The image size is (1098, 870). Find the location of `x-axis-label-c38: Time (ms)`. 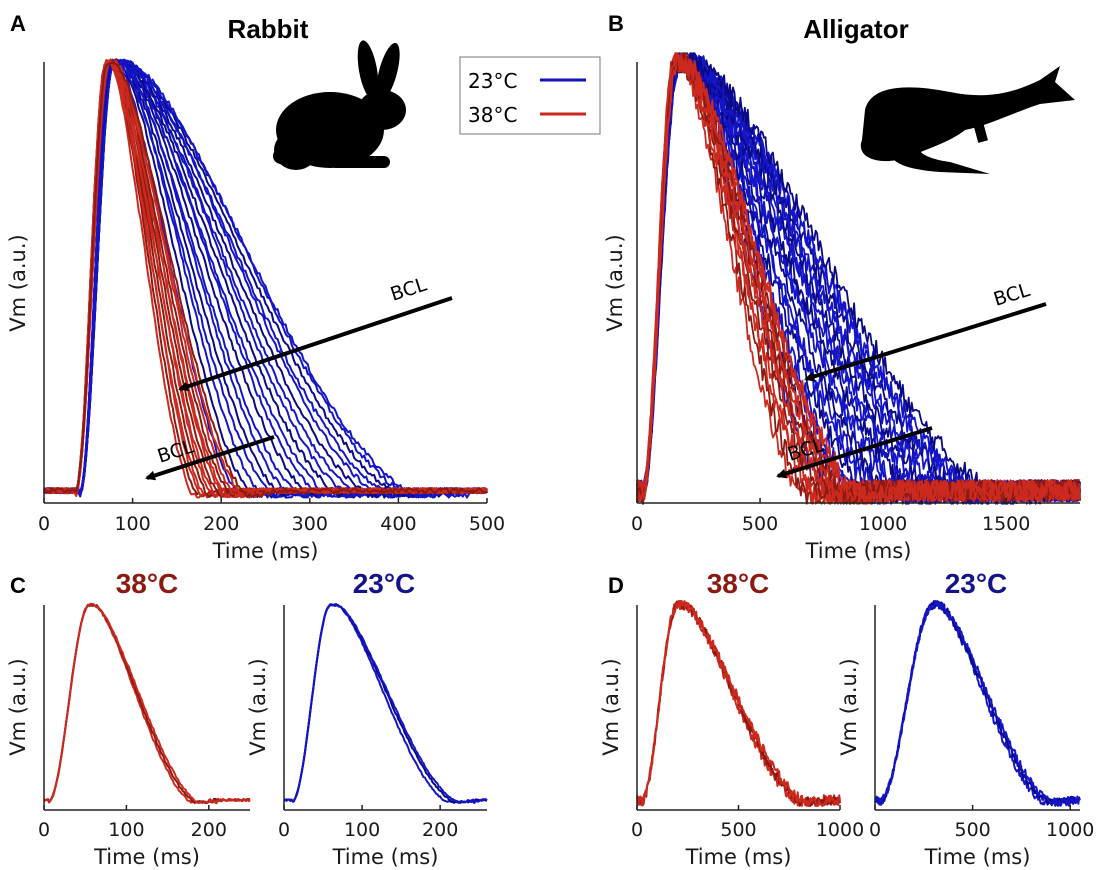

x-axis-label-c38: Time (ms) is located at coordinates (146, 857).